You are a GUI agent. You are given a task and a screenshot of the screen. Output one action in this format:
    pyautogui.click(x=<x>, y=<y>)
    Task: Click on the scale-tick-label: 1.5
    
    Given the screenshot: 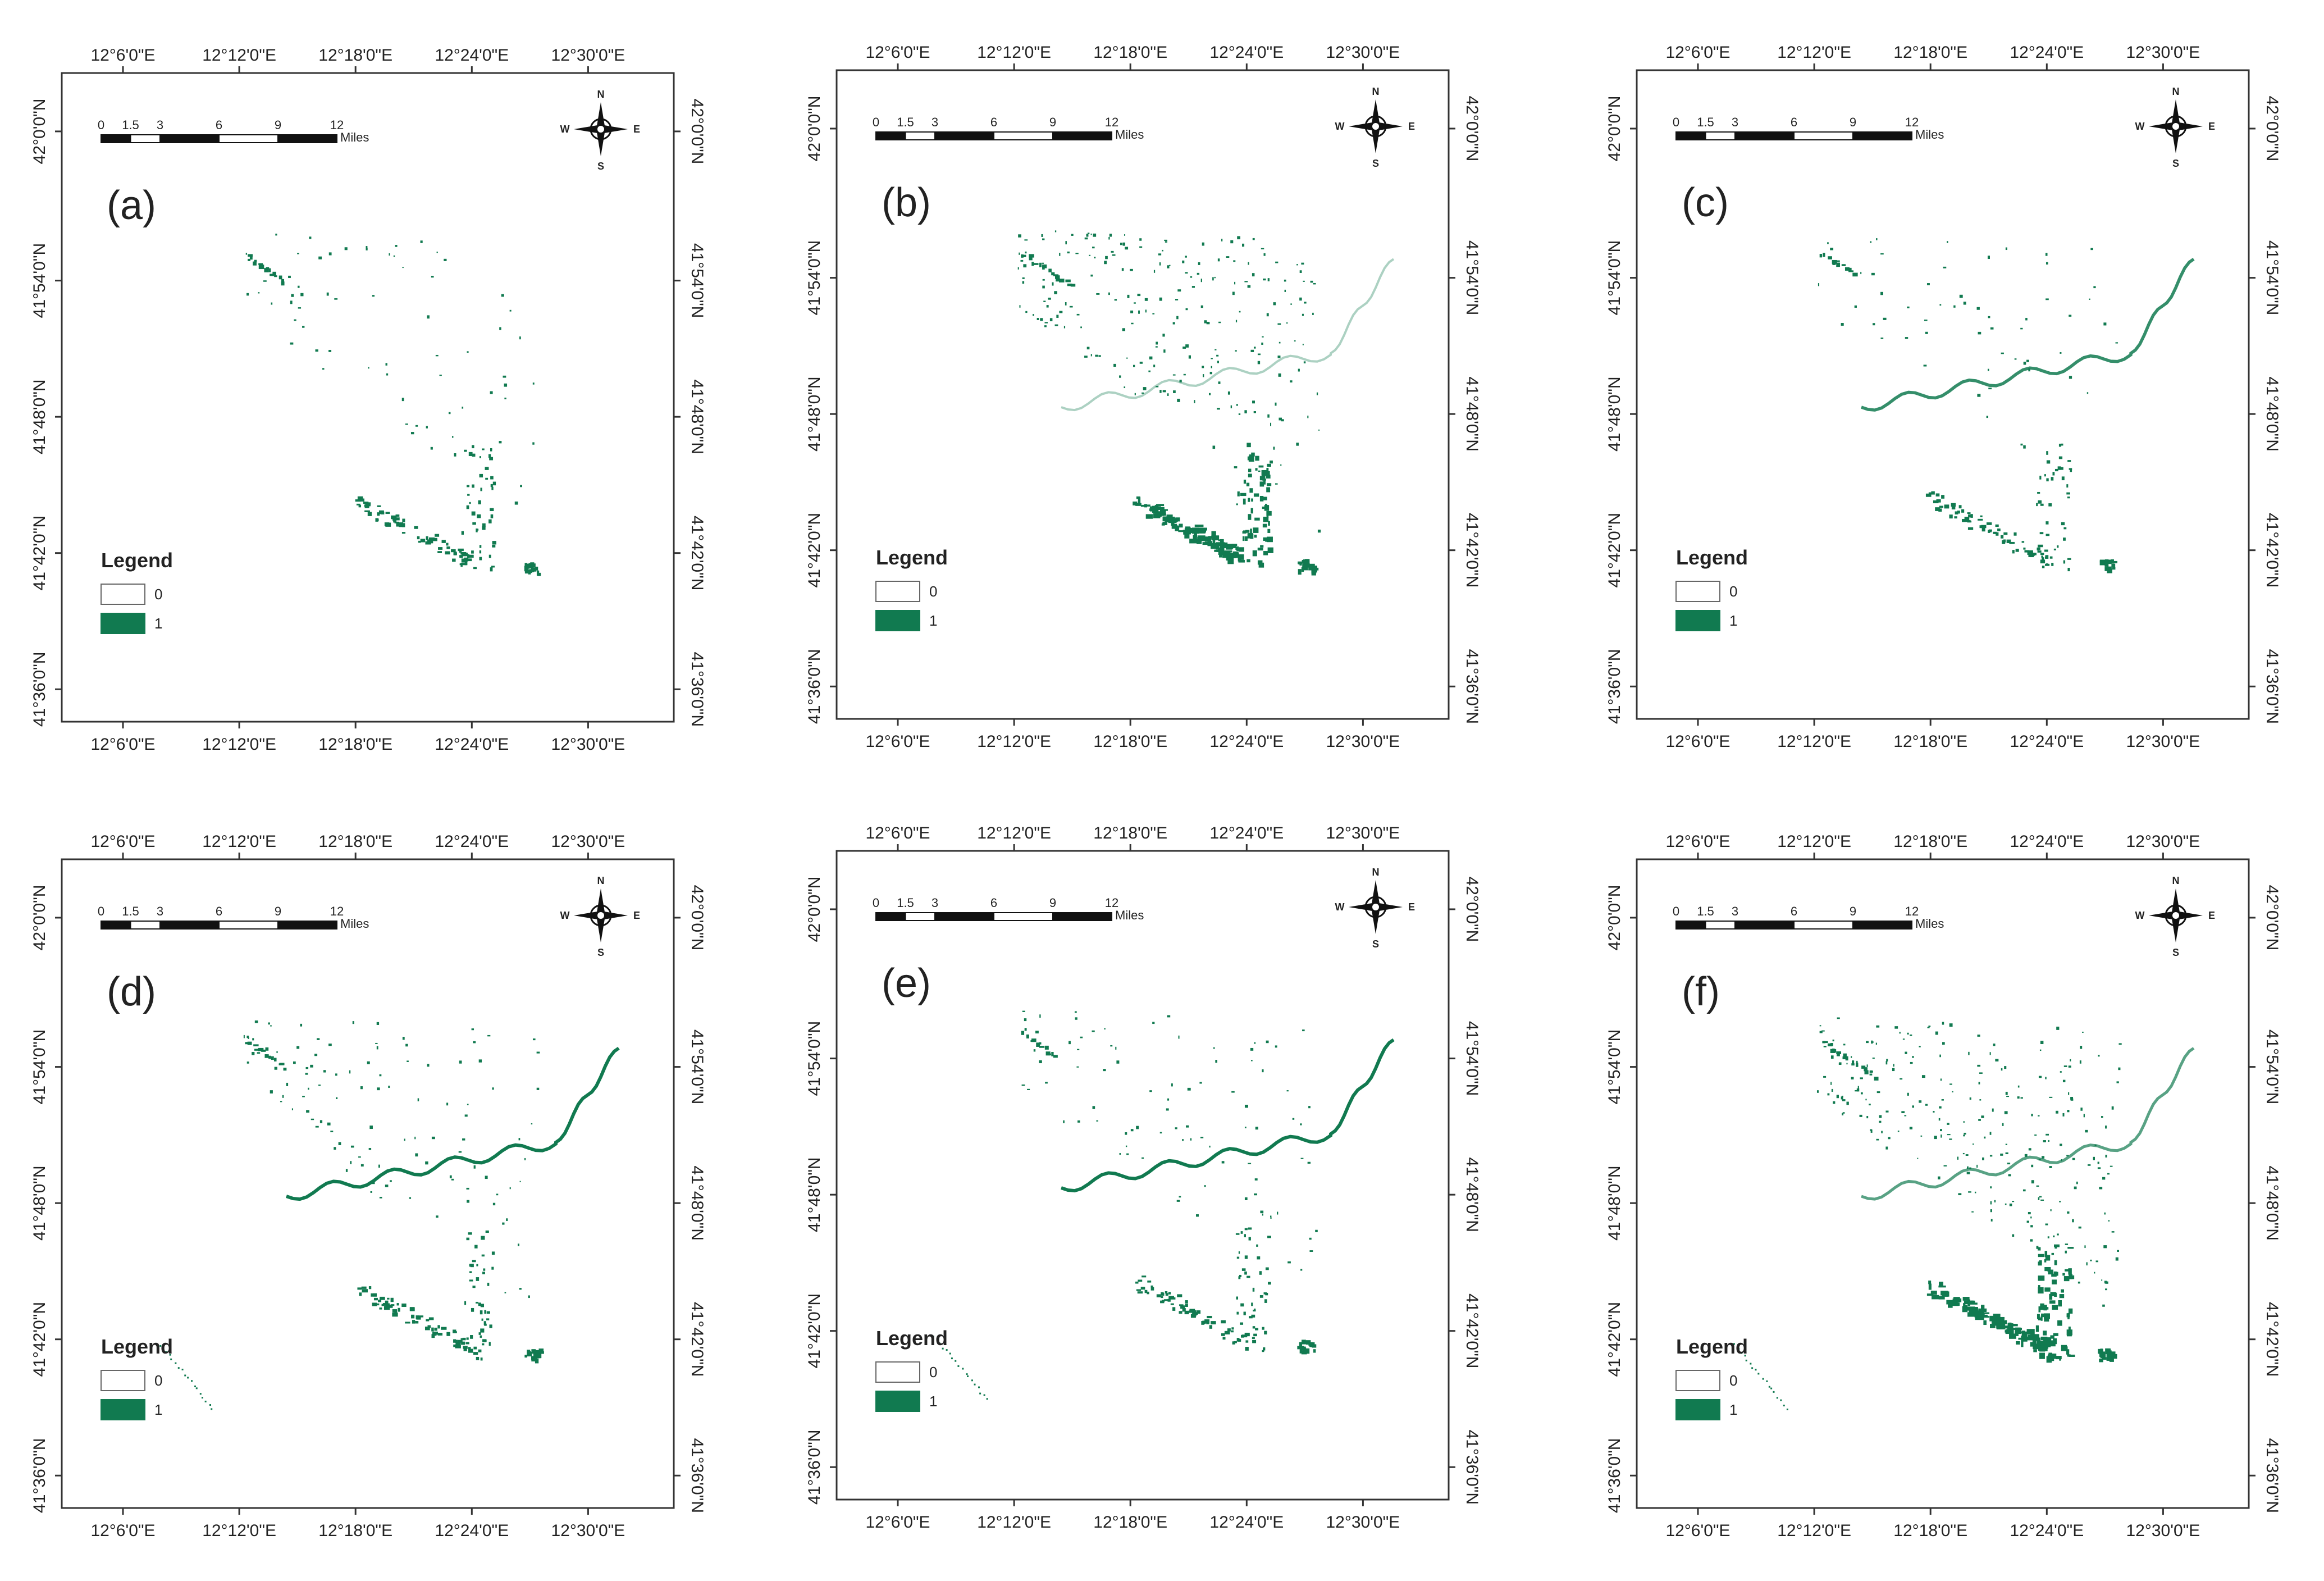 What is the action you would take?
    pyautogui.click(x=1705, y=911)
    